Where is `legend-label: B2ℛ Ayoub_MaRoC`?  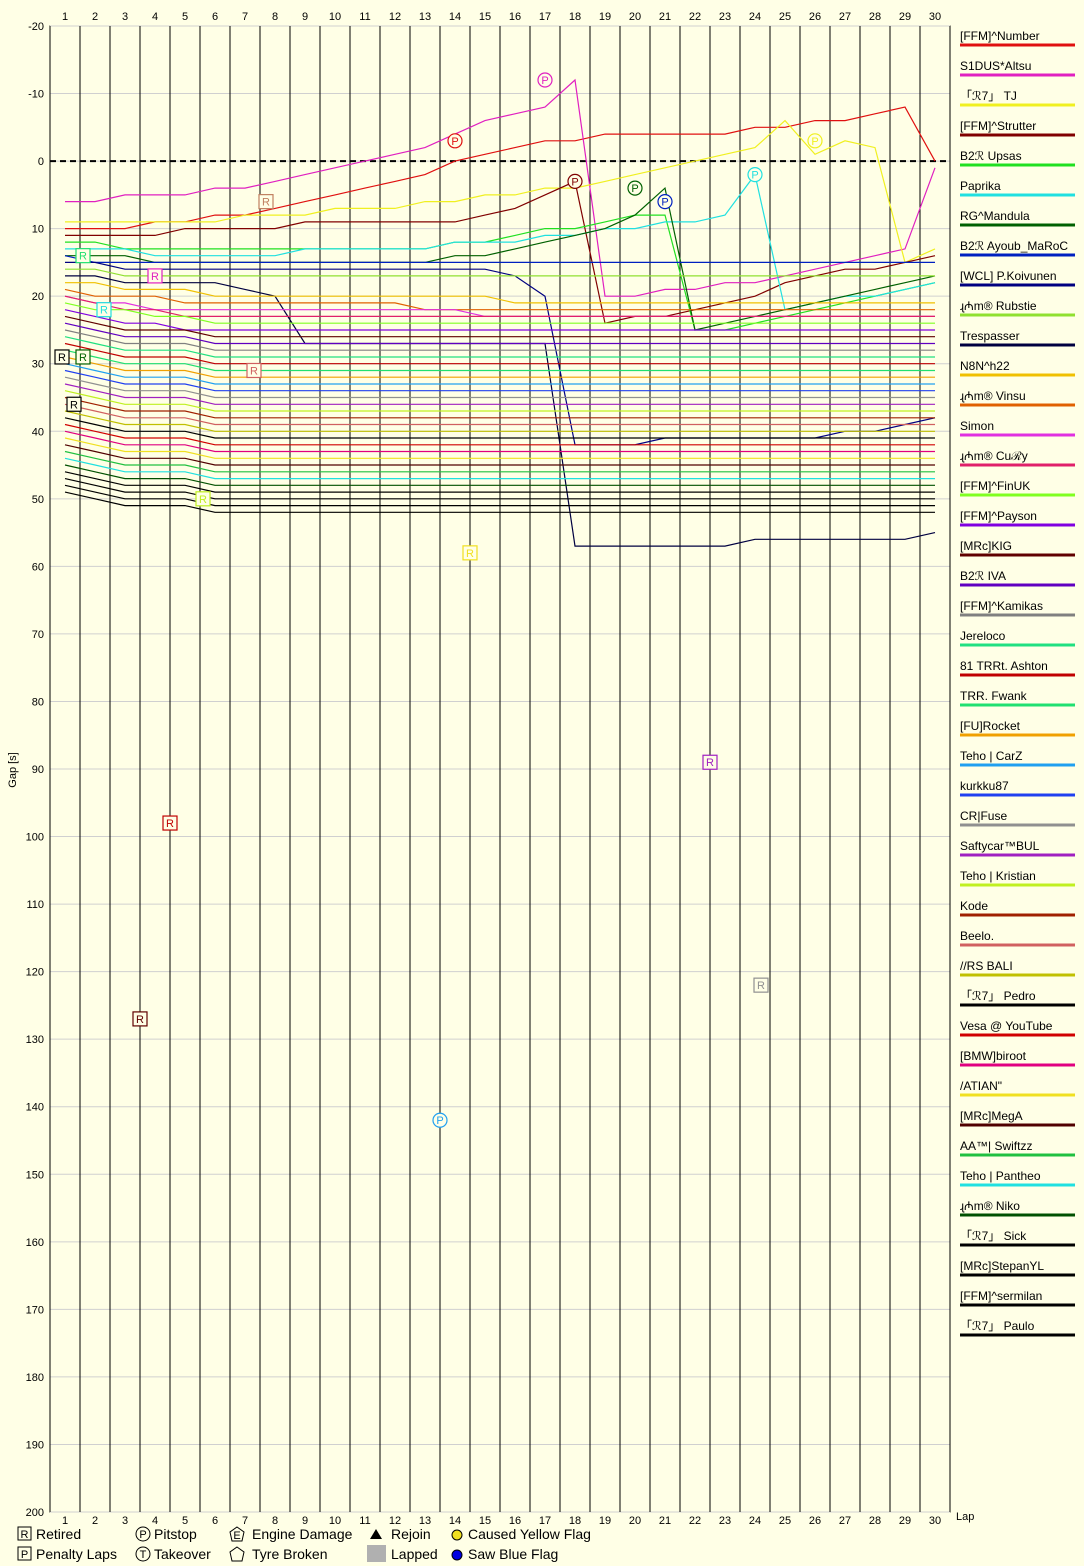 legend-label: B2ℛ Ayoub_MaRoC is located at coordinates (1014, 246).